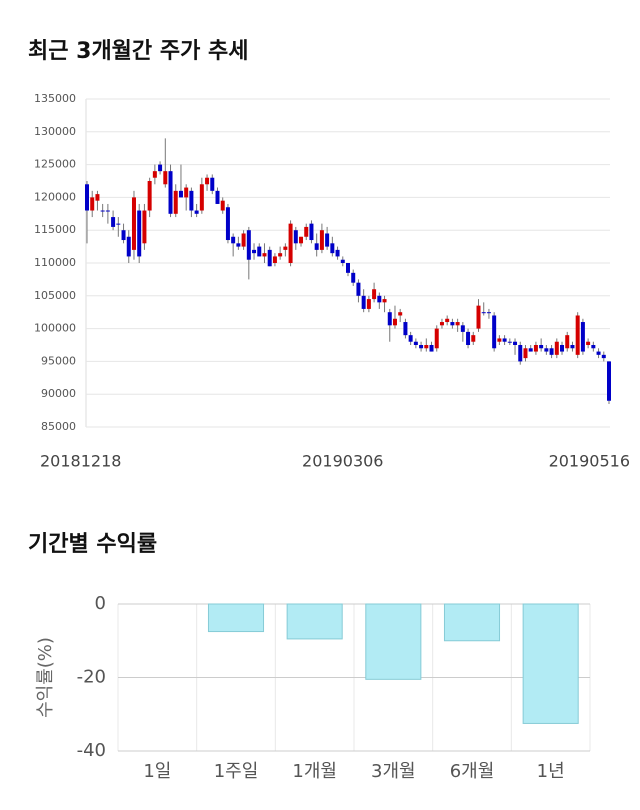 Image resolution: width=640 pixels, height=810 pixels. Describe the element at coordinates (551, 771) in the screenshot. I see `x-tick-label: 1년` at that location.